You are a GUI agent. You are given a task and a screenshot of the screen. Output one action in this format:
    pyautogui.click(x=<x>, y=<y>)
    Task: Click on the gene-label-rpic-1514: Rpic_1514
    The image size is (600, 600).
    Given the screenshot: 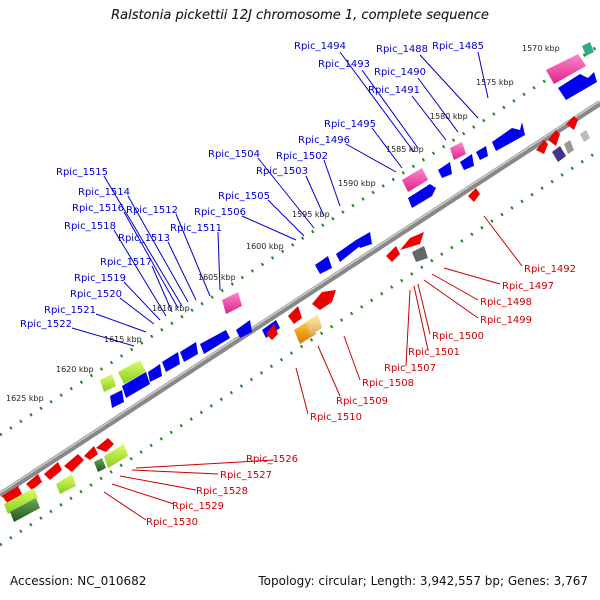 What is the action you would take?
    pyautogui.click(x=104, y=192)
    